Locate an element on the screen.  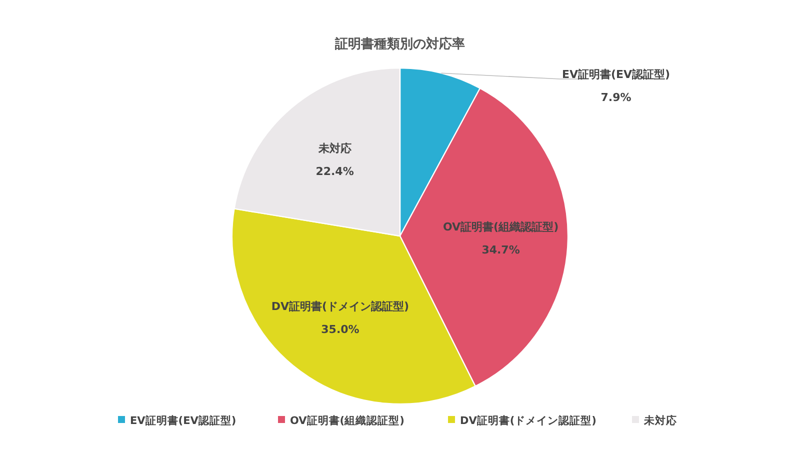
chart-title: 証明書種類別の対応率 is located at coordinates (399, 44).